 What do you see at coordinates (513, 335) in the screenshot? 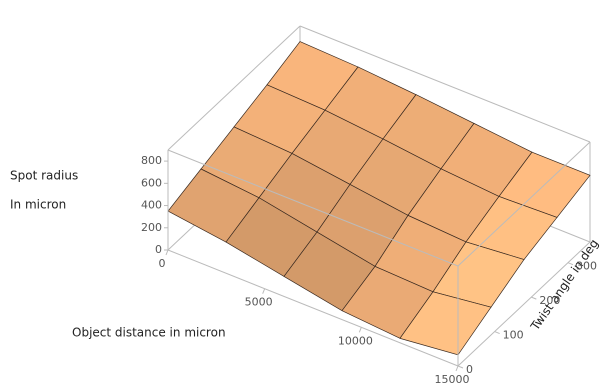
I see `y-tick-label: 100` at bounding box center [513, 335].